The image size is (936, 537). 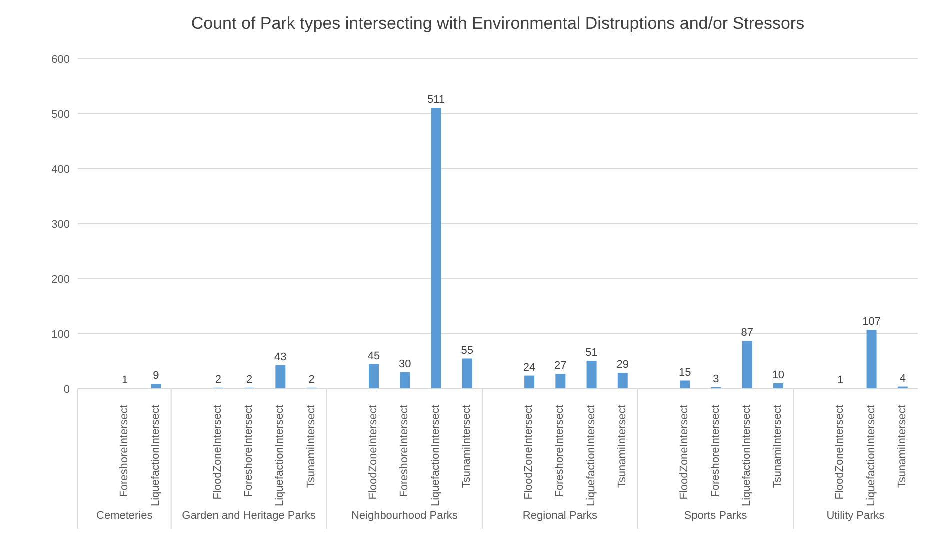 What do you see at coordinates (61, 224) in the screenshot?
I see `y-tick-label: 300` at bounding box center [61, 224].